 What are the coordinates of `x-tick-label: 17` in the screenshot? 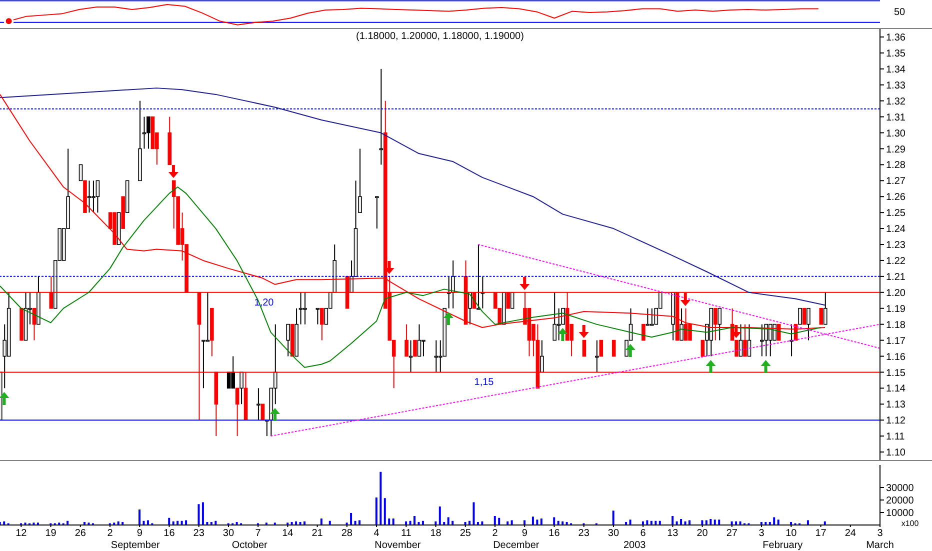 It's located at (821, 534).